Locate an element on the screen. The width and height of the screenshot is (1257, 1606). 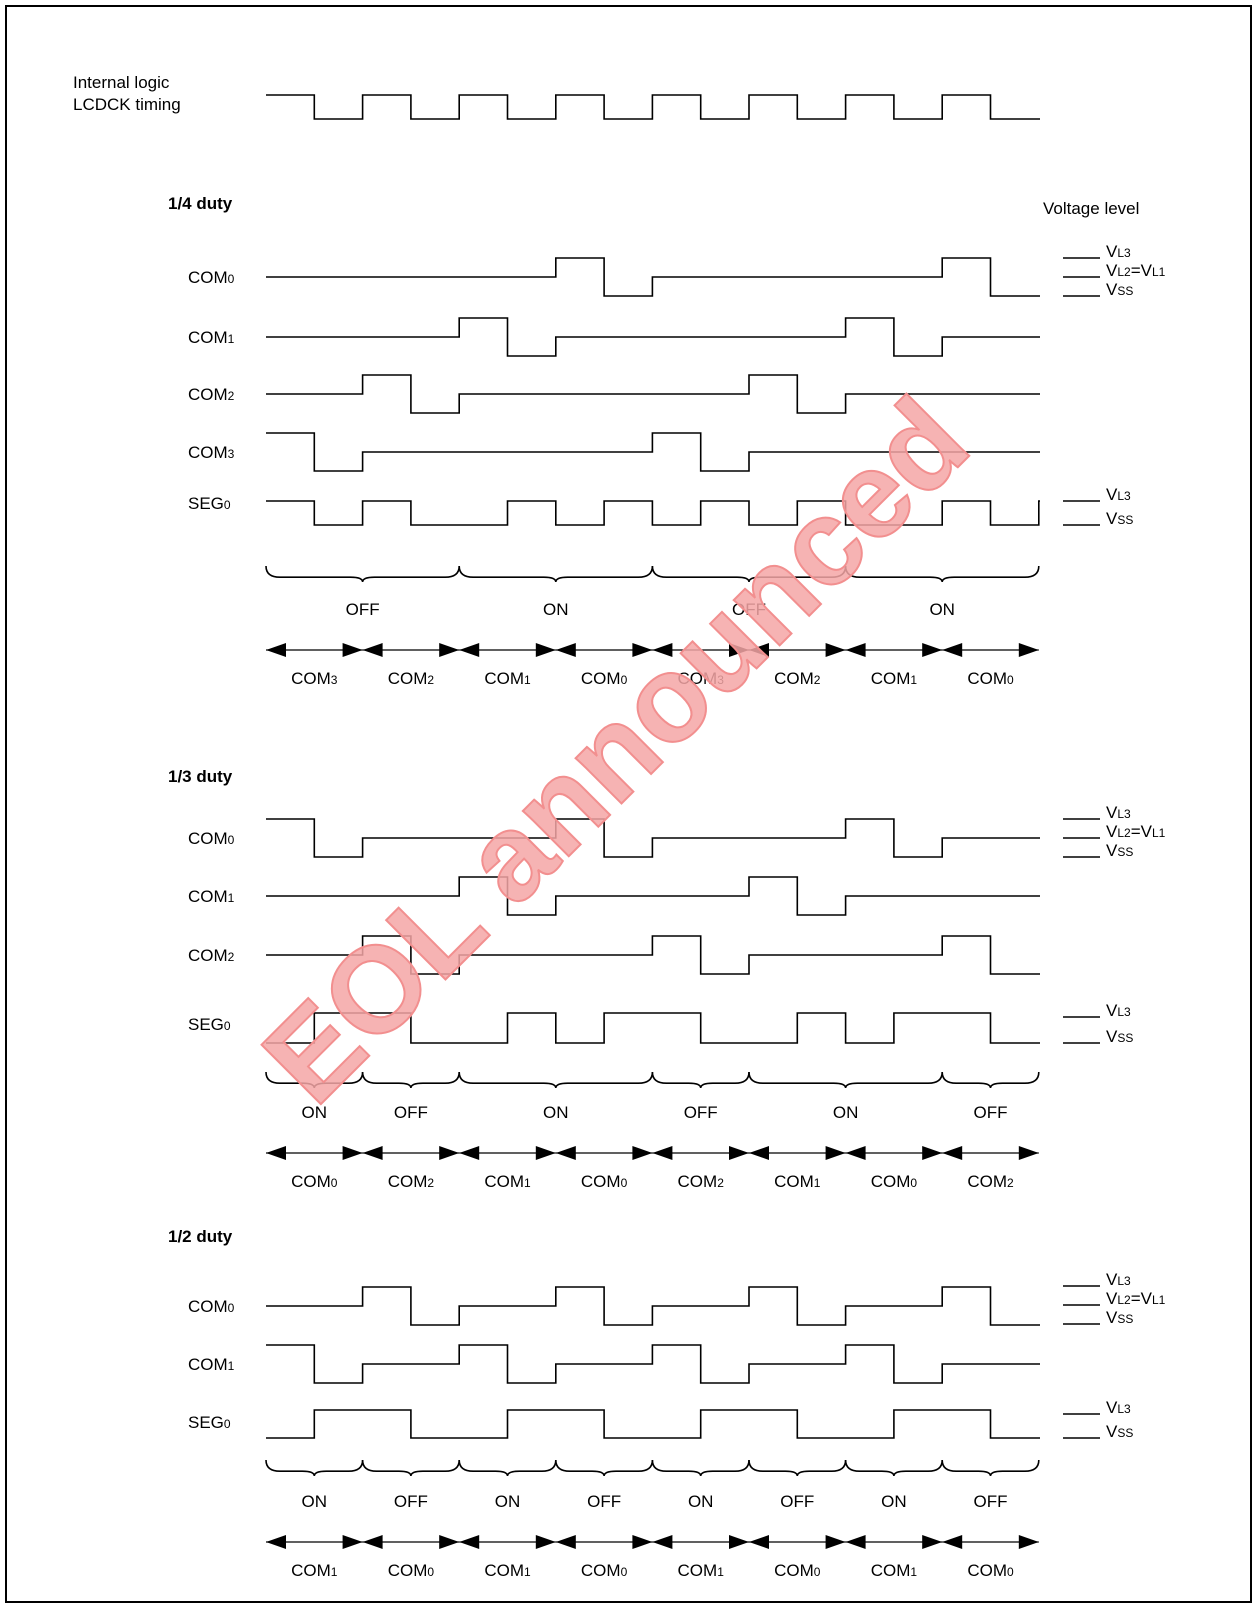
voltage-level-com-1-2-label: VL2=VL1 is located at coordinates (1136, 1298).